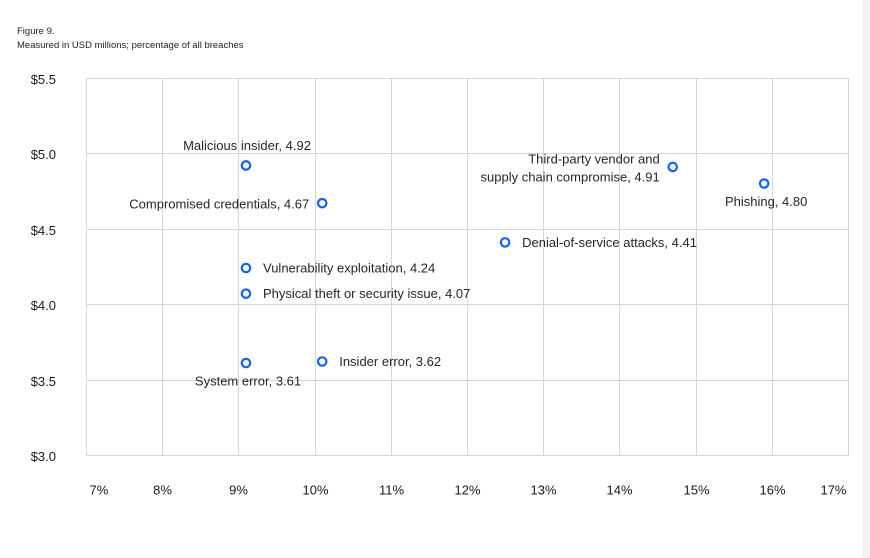 This screenshot has height=558, width=870. What do you see at coordinates (315, 490) in the screenshot?
I see `x-tick-label: 10%` at bounding box center [315, 490].